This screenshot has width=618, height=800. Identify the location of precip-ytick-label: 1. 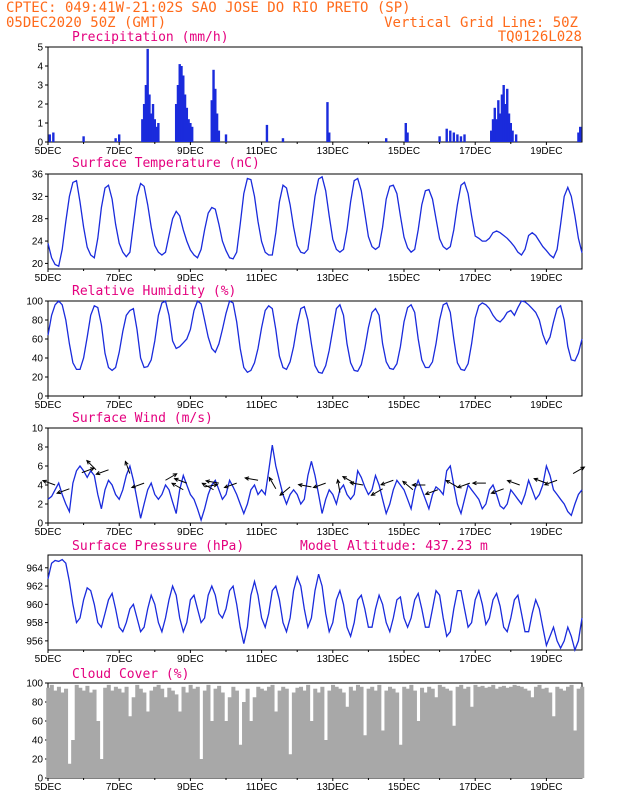
(40, 124).